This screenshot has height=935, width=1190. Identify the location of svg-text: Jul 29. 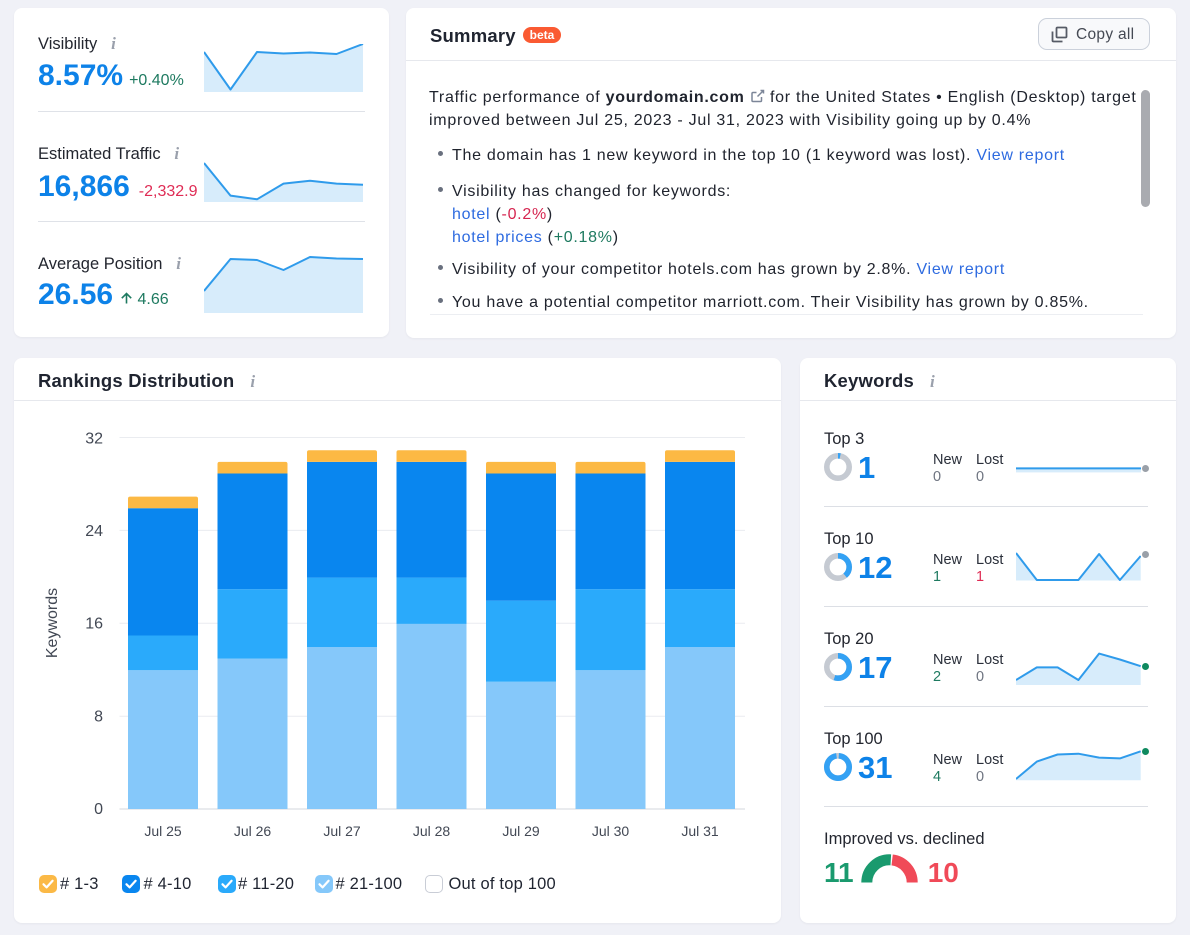
(521, 831).